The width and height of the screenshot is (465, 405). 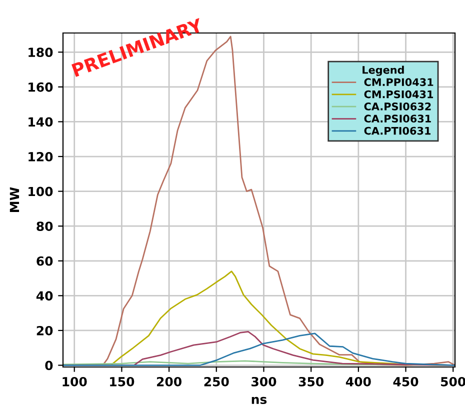 I want to click on y-tick-label: 60, so click(x=44, y=261).